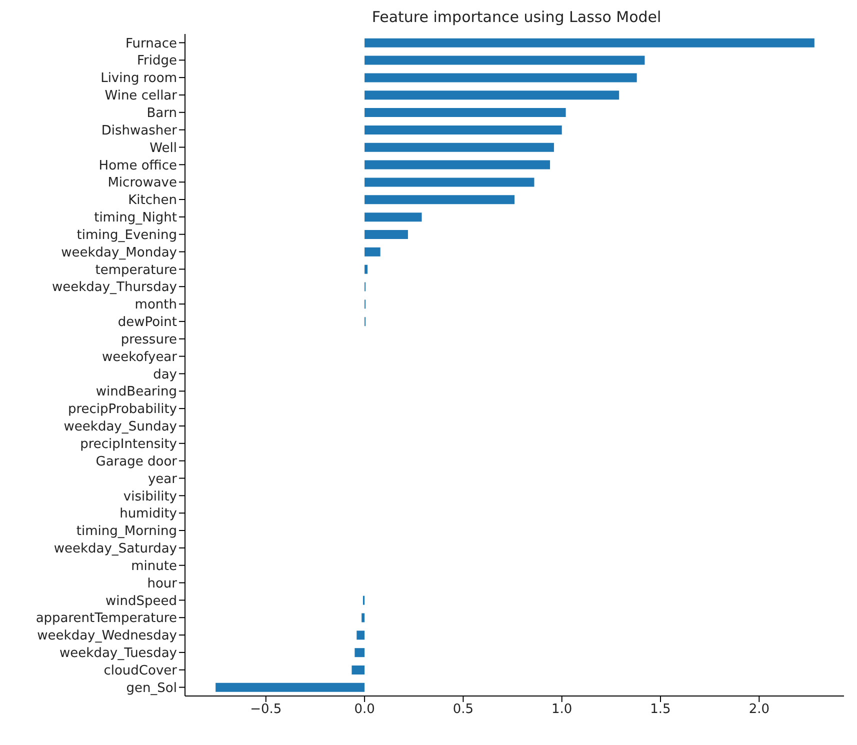 The width and height of the screenshot is (857, 745). What do you see at coordinates (266, 710) in the screenshot?
I see `x-tick-label: −0.5` at bounding box center [266, 710].